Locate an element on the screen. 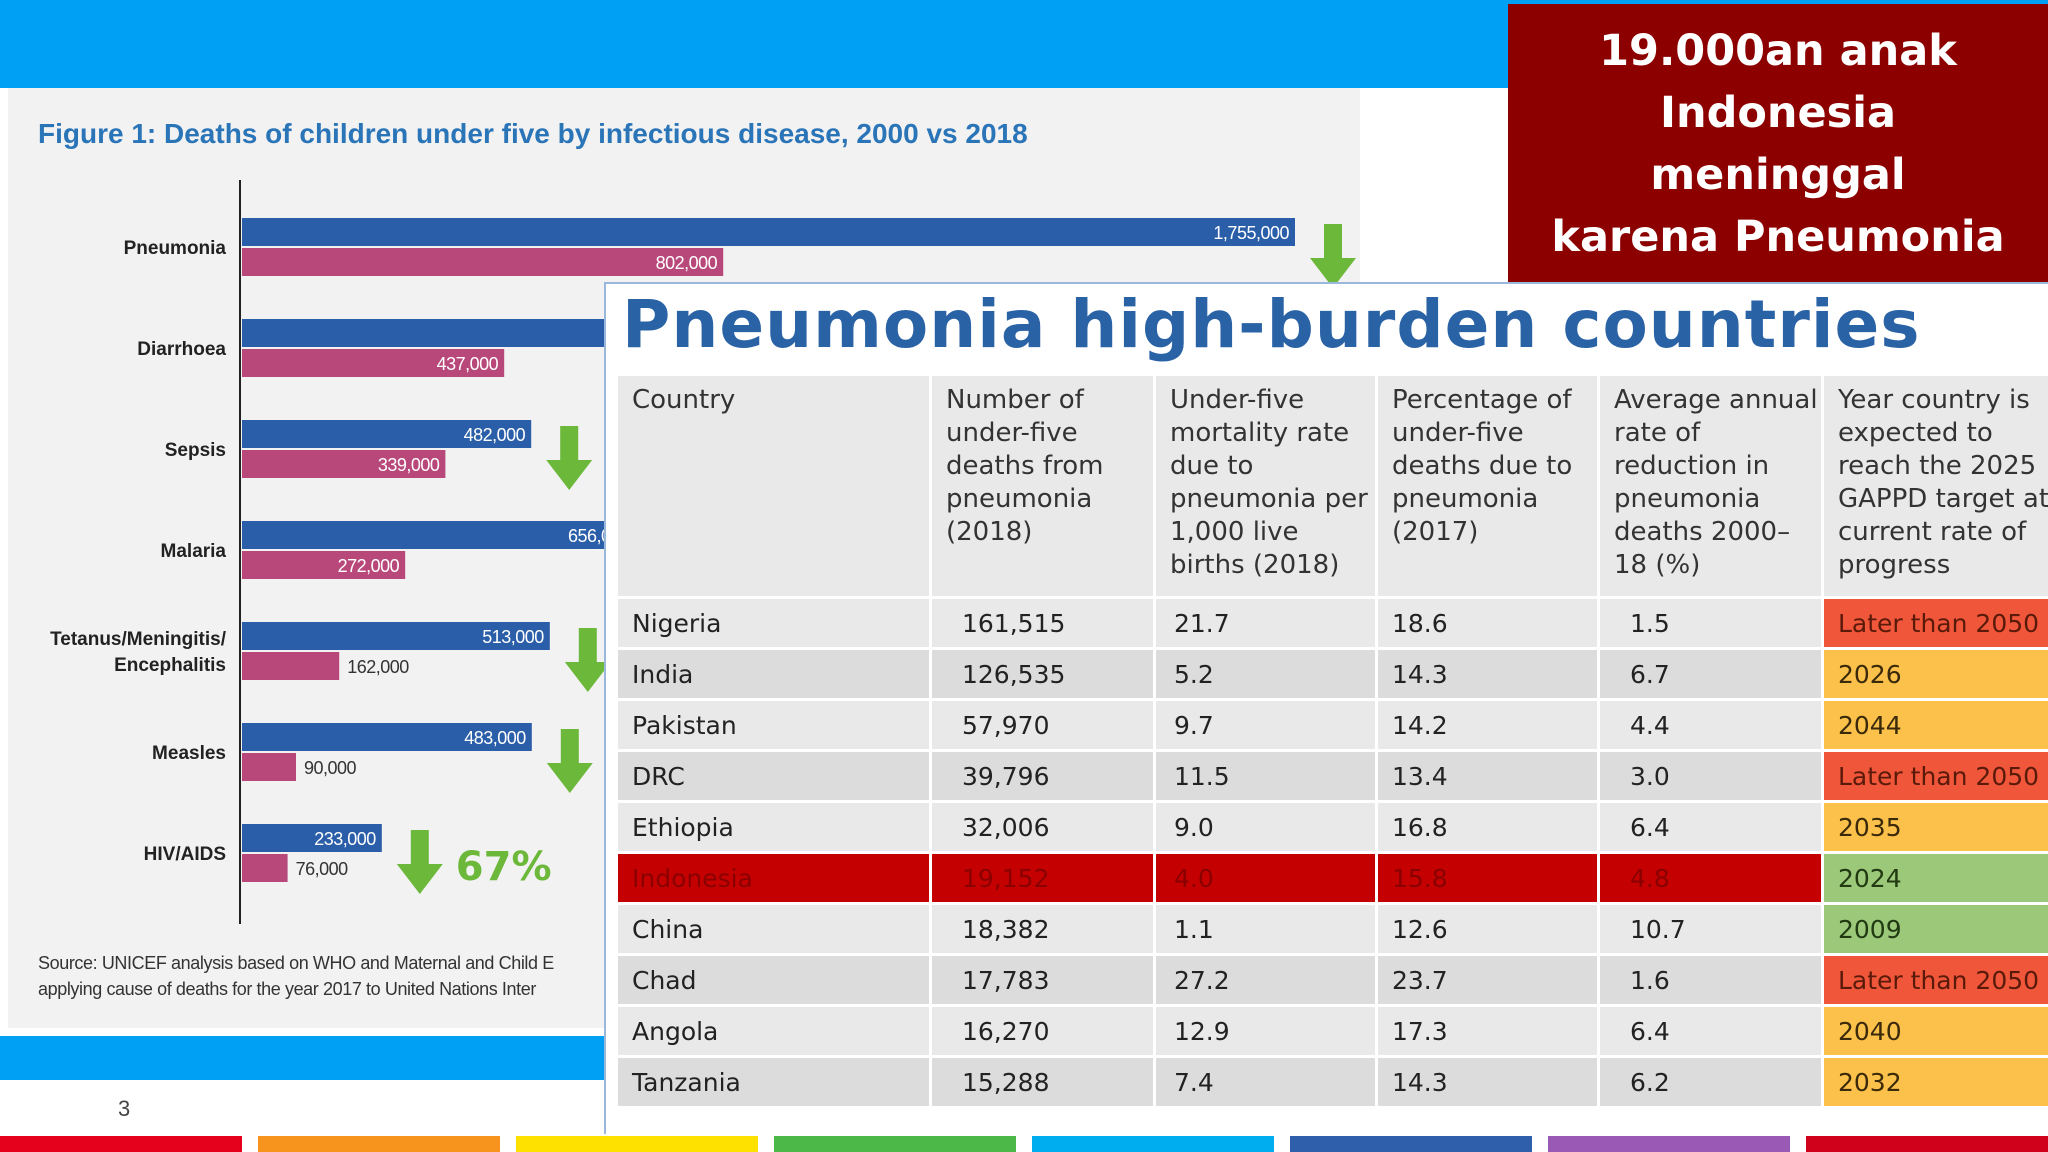 This screenshot has width=2048, height=1152. category-label: Measles is located at coordinates (189, 753).